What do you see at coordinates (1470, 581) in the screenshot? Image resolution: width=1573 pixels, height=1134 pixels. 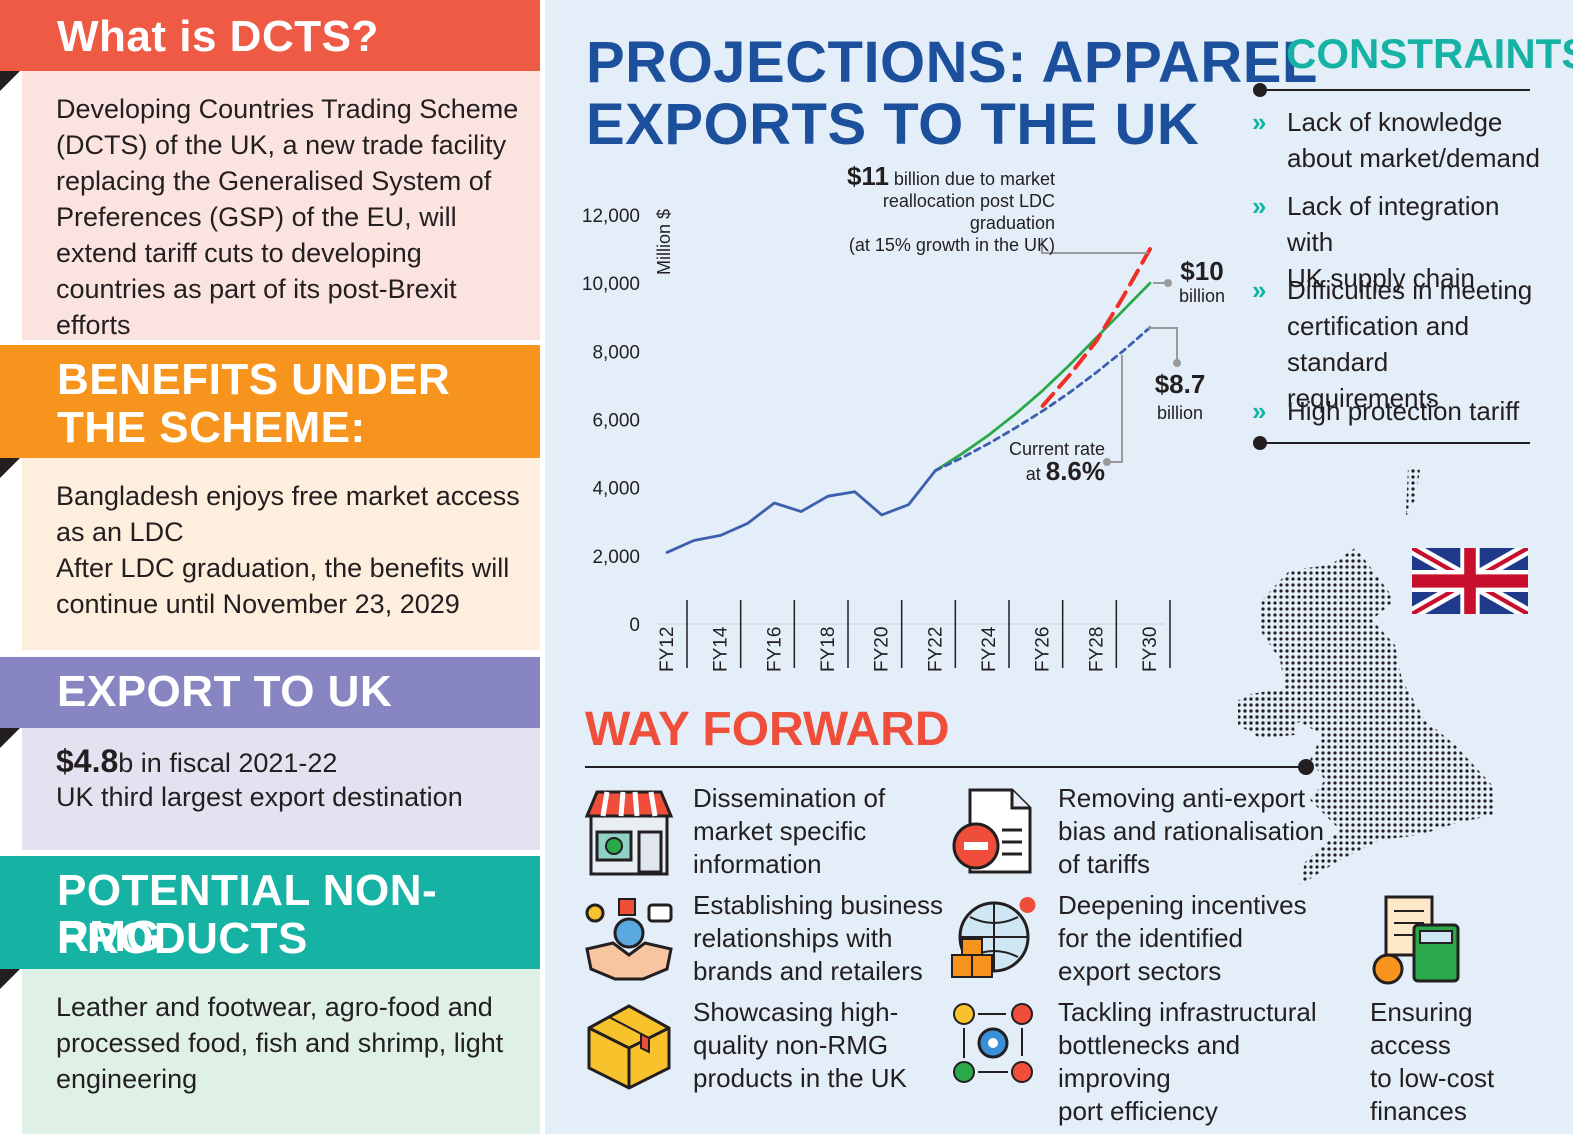 I see `uk-flag-icon` at bounding box center [1470, 581].